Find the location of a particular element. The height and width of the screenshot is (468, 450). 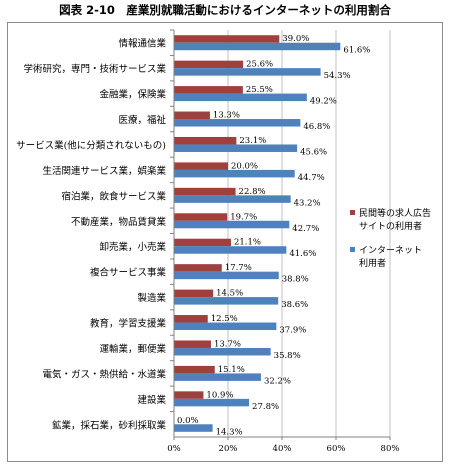

data-label: 13.3% is located at coordinates (226, 116).